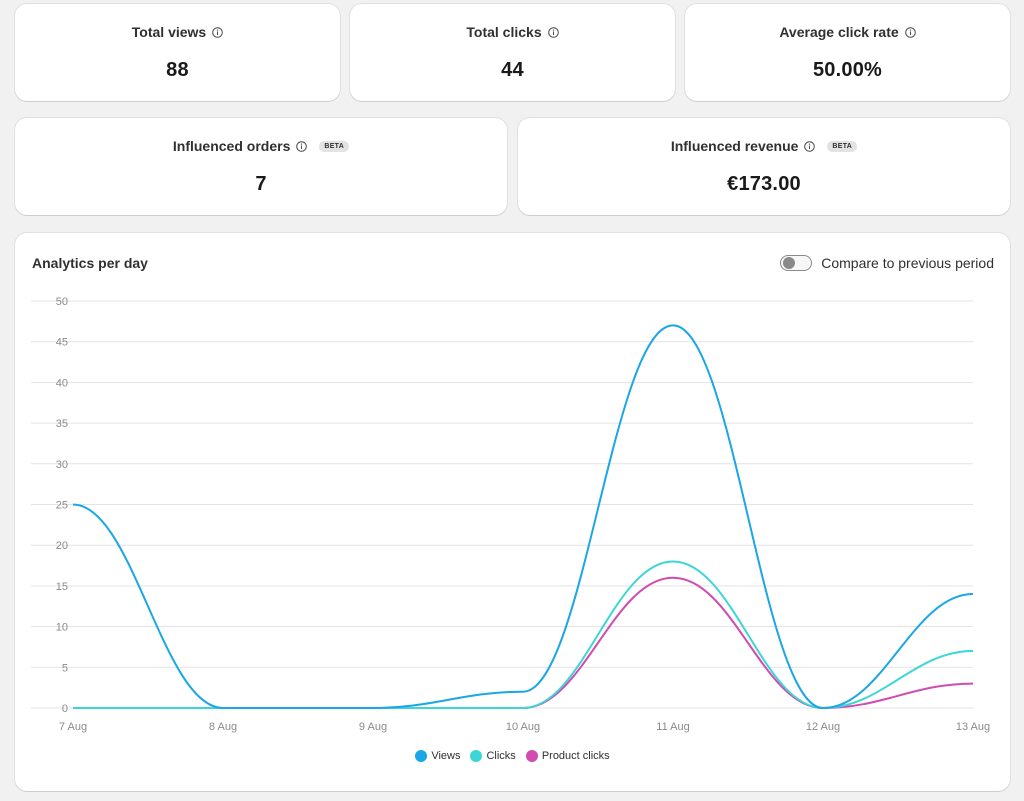 The height and width of the screenshot is (801, 1024). Describe the element at coordinates (177, 52) in the screenshot. I see `metric-card-total-views: Total views 88` at that location.